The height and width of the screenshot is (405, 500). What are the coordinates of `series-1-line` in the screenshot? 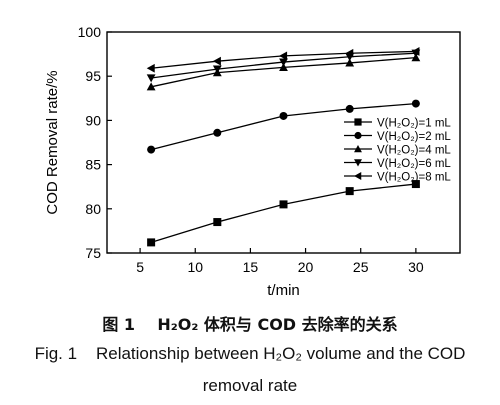 It's located at (283, 213).